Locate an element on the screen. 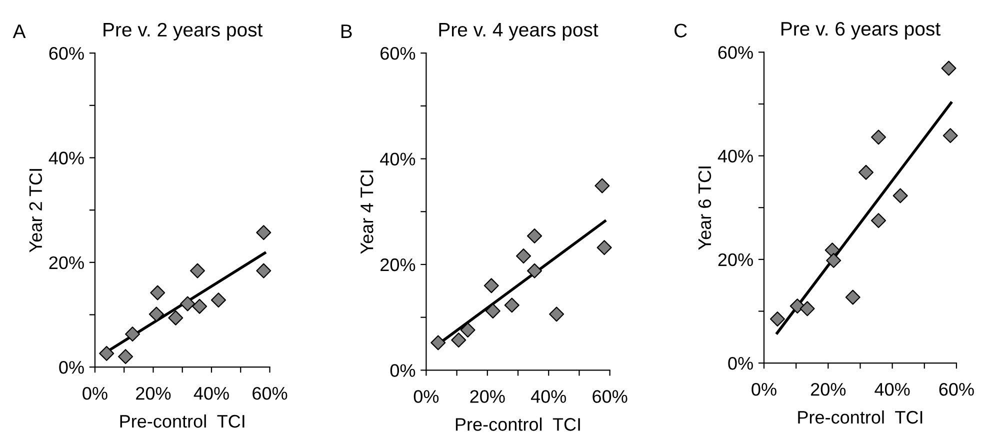 This screenshot has width=982, height=446. y-axis-title: Year 4 TCI is located at coordinates (367, 212).